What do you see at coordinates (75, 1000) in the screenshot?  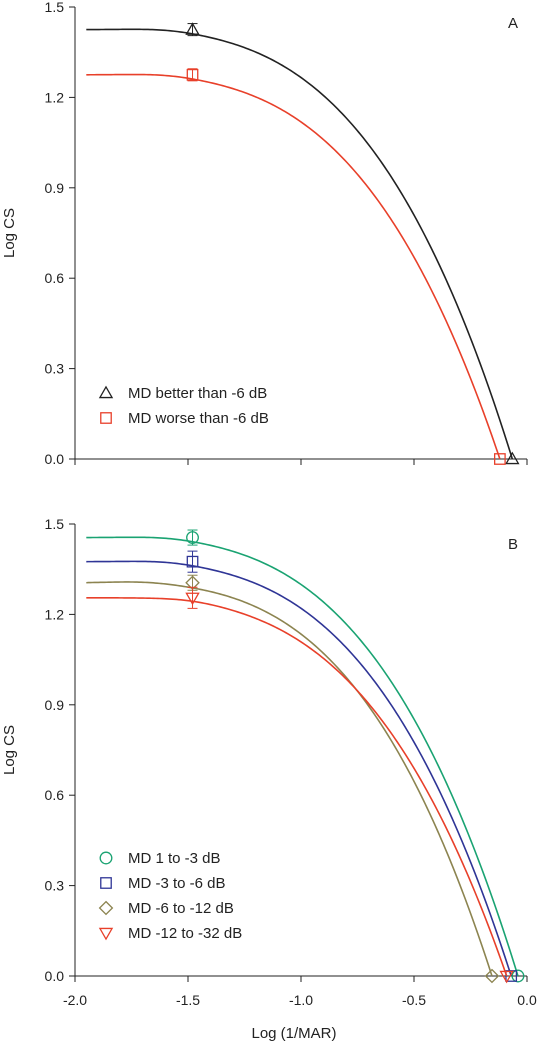 I see `x-tick-label: -2.0` at bounding box center [75, 1000].